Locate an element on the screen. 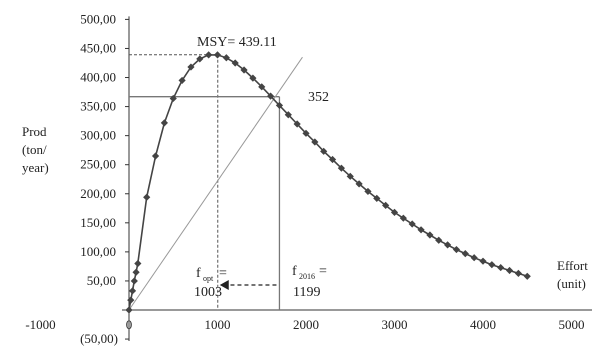 This screenshot has height=346, width=597. y-tick-label: 150,00 is located at coordinates (98, 222).